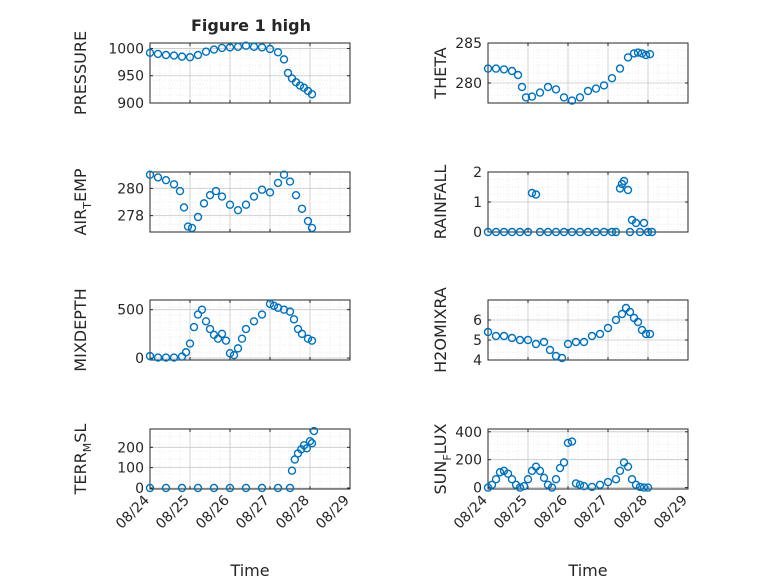  I want to click on y-axis-label-main: AIR, so click(80, 222).